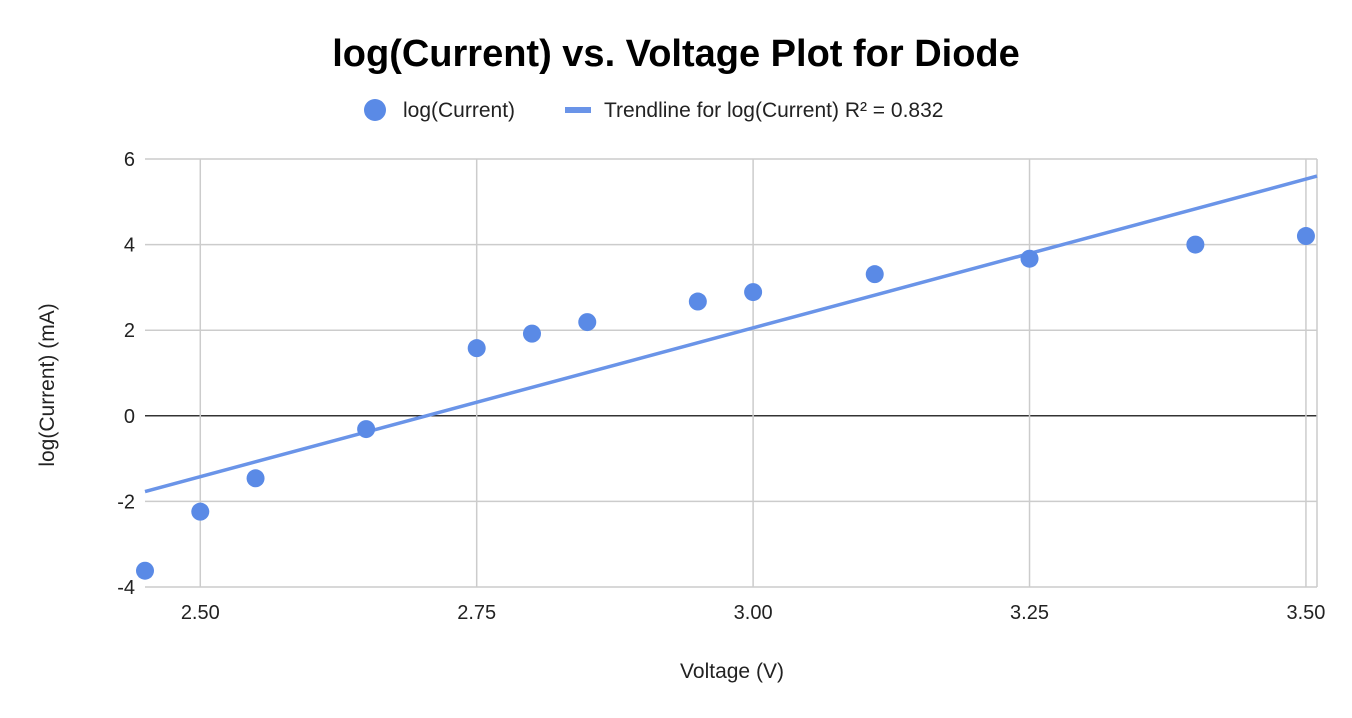 The image size is (1352, 718). Describe the element at coordinates (773, 110) in the screenshot. I see `legend-label-trendline: Trendline for log(Current) R² = 0.832` at that location.